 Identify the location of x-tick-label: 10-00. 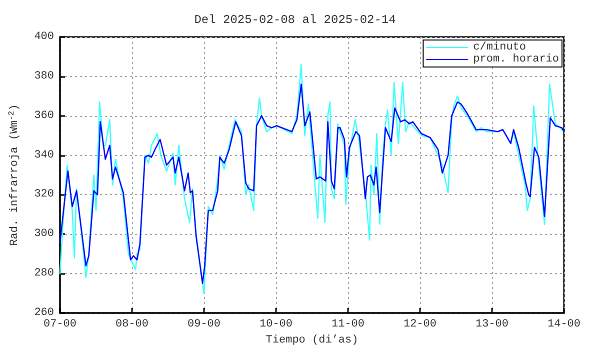
(276, 324).